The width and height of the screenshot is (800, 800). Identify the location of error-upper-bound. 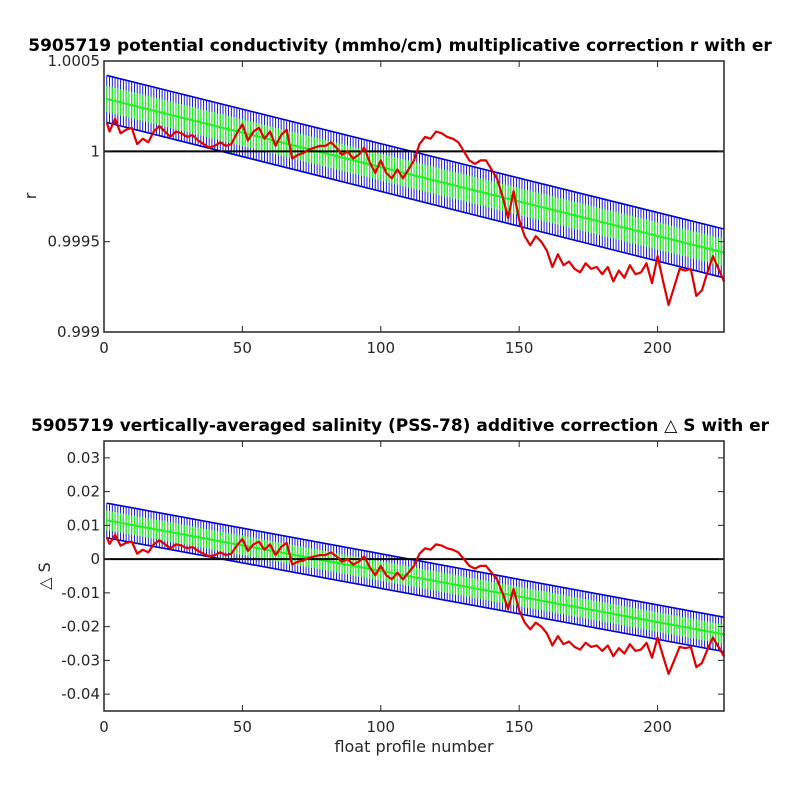
(415, 560).